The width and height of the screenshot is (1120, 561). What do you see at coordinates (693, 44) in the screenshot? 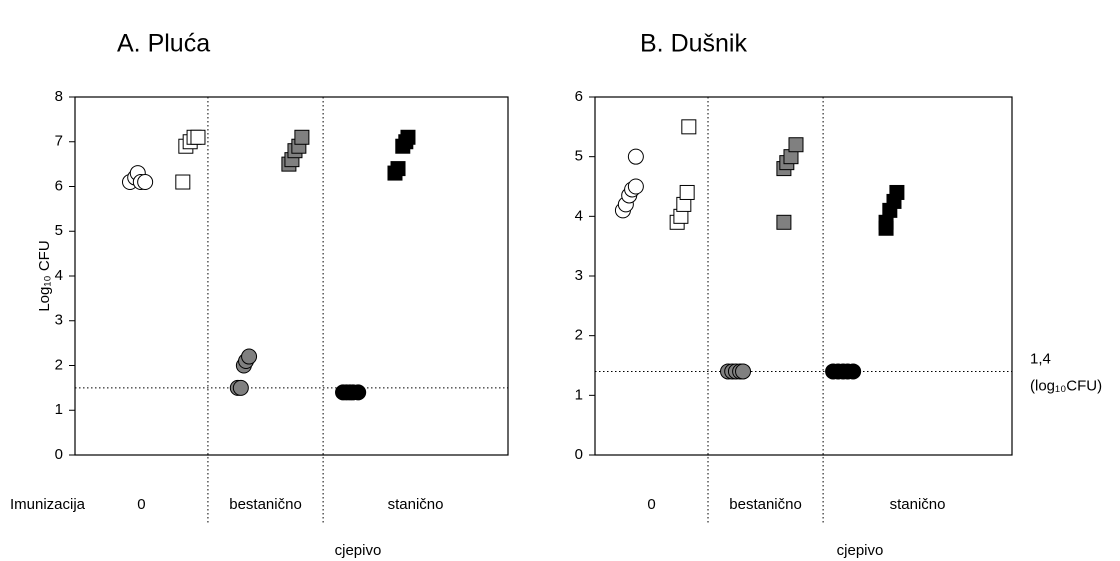
I see `panel-title: B. Dušnik` at bounding box center [693, 44].